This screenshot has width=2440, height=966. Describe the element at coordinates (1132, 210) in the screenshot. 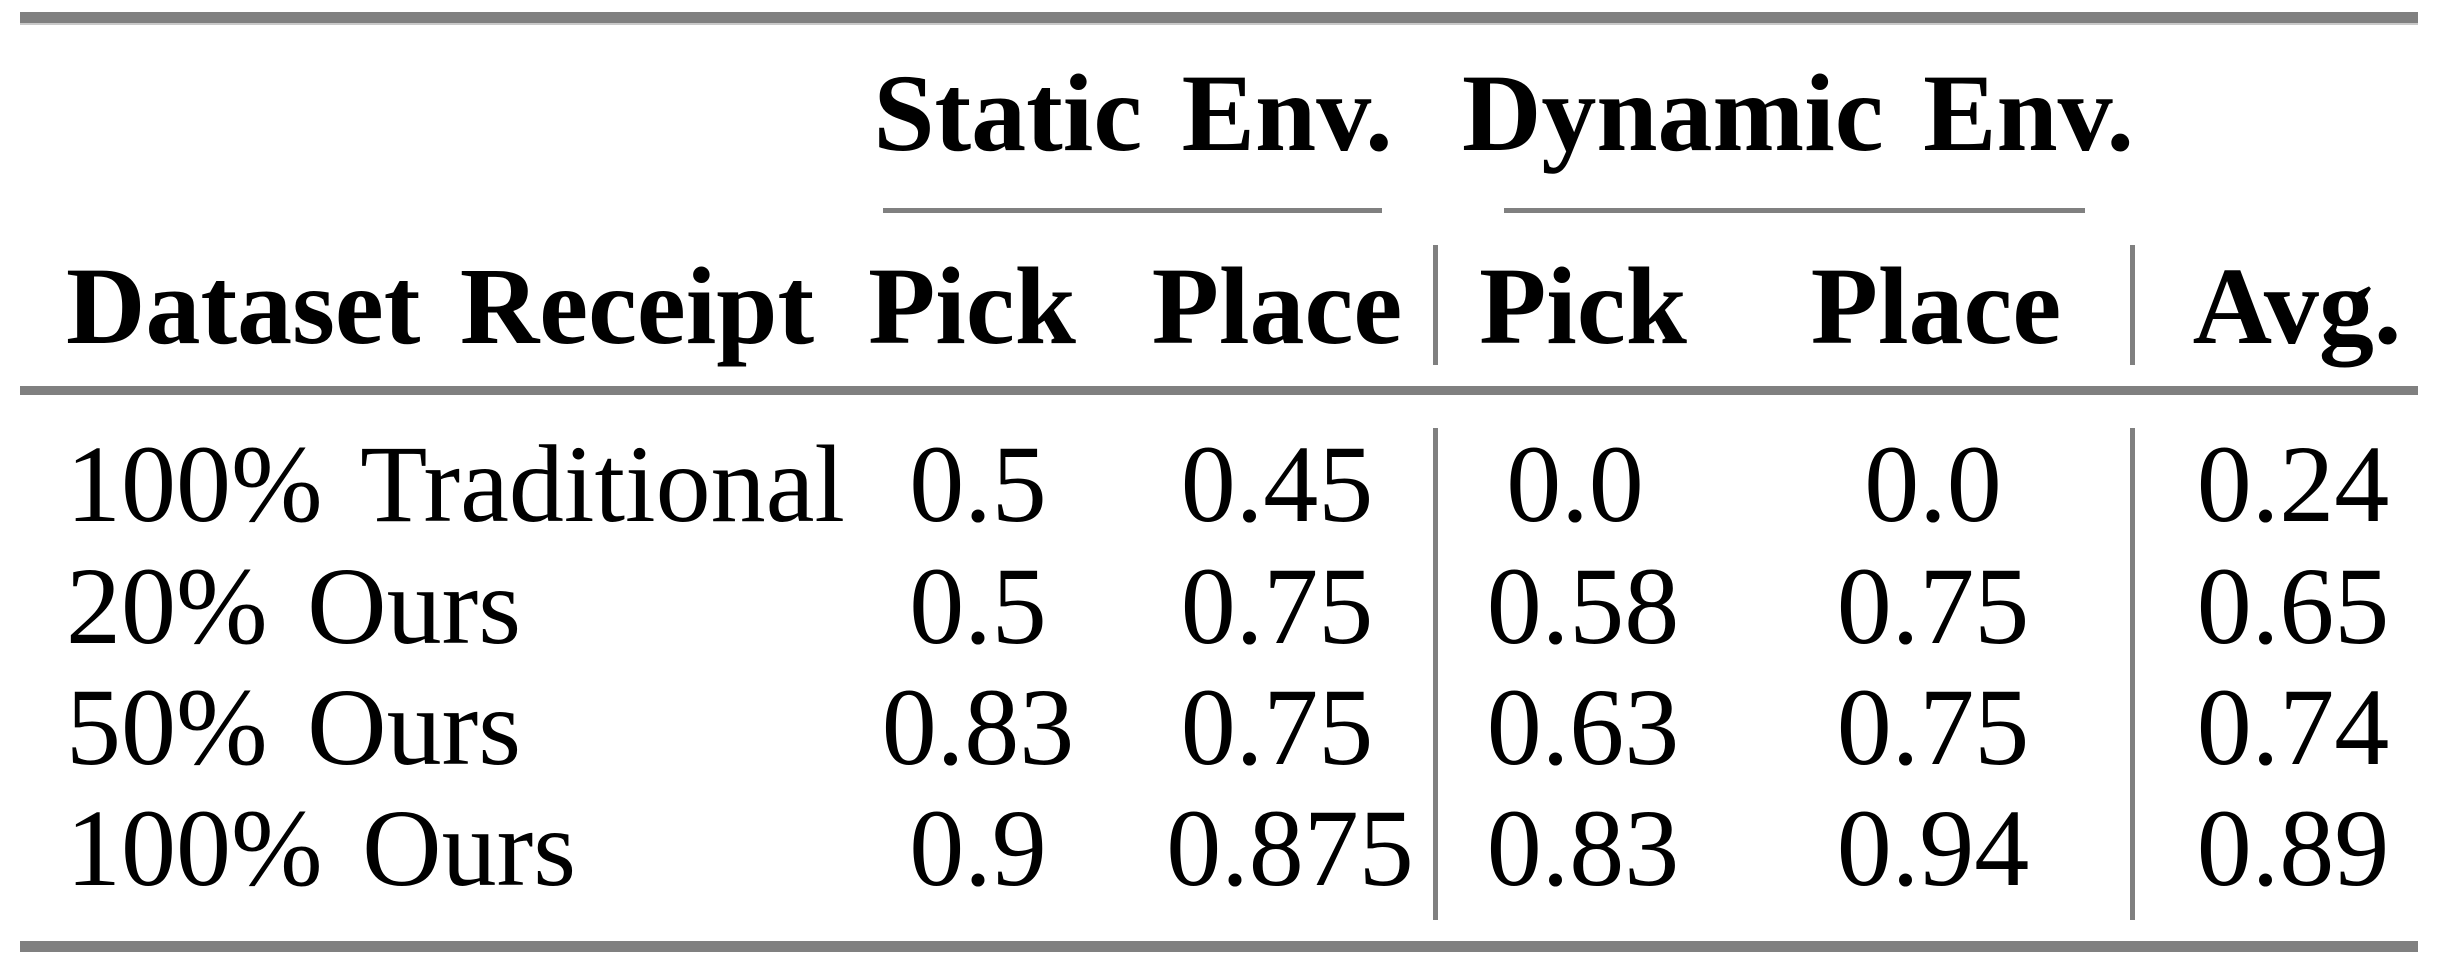

I see `cmidrule-static` at that location.